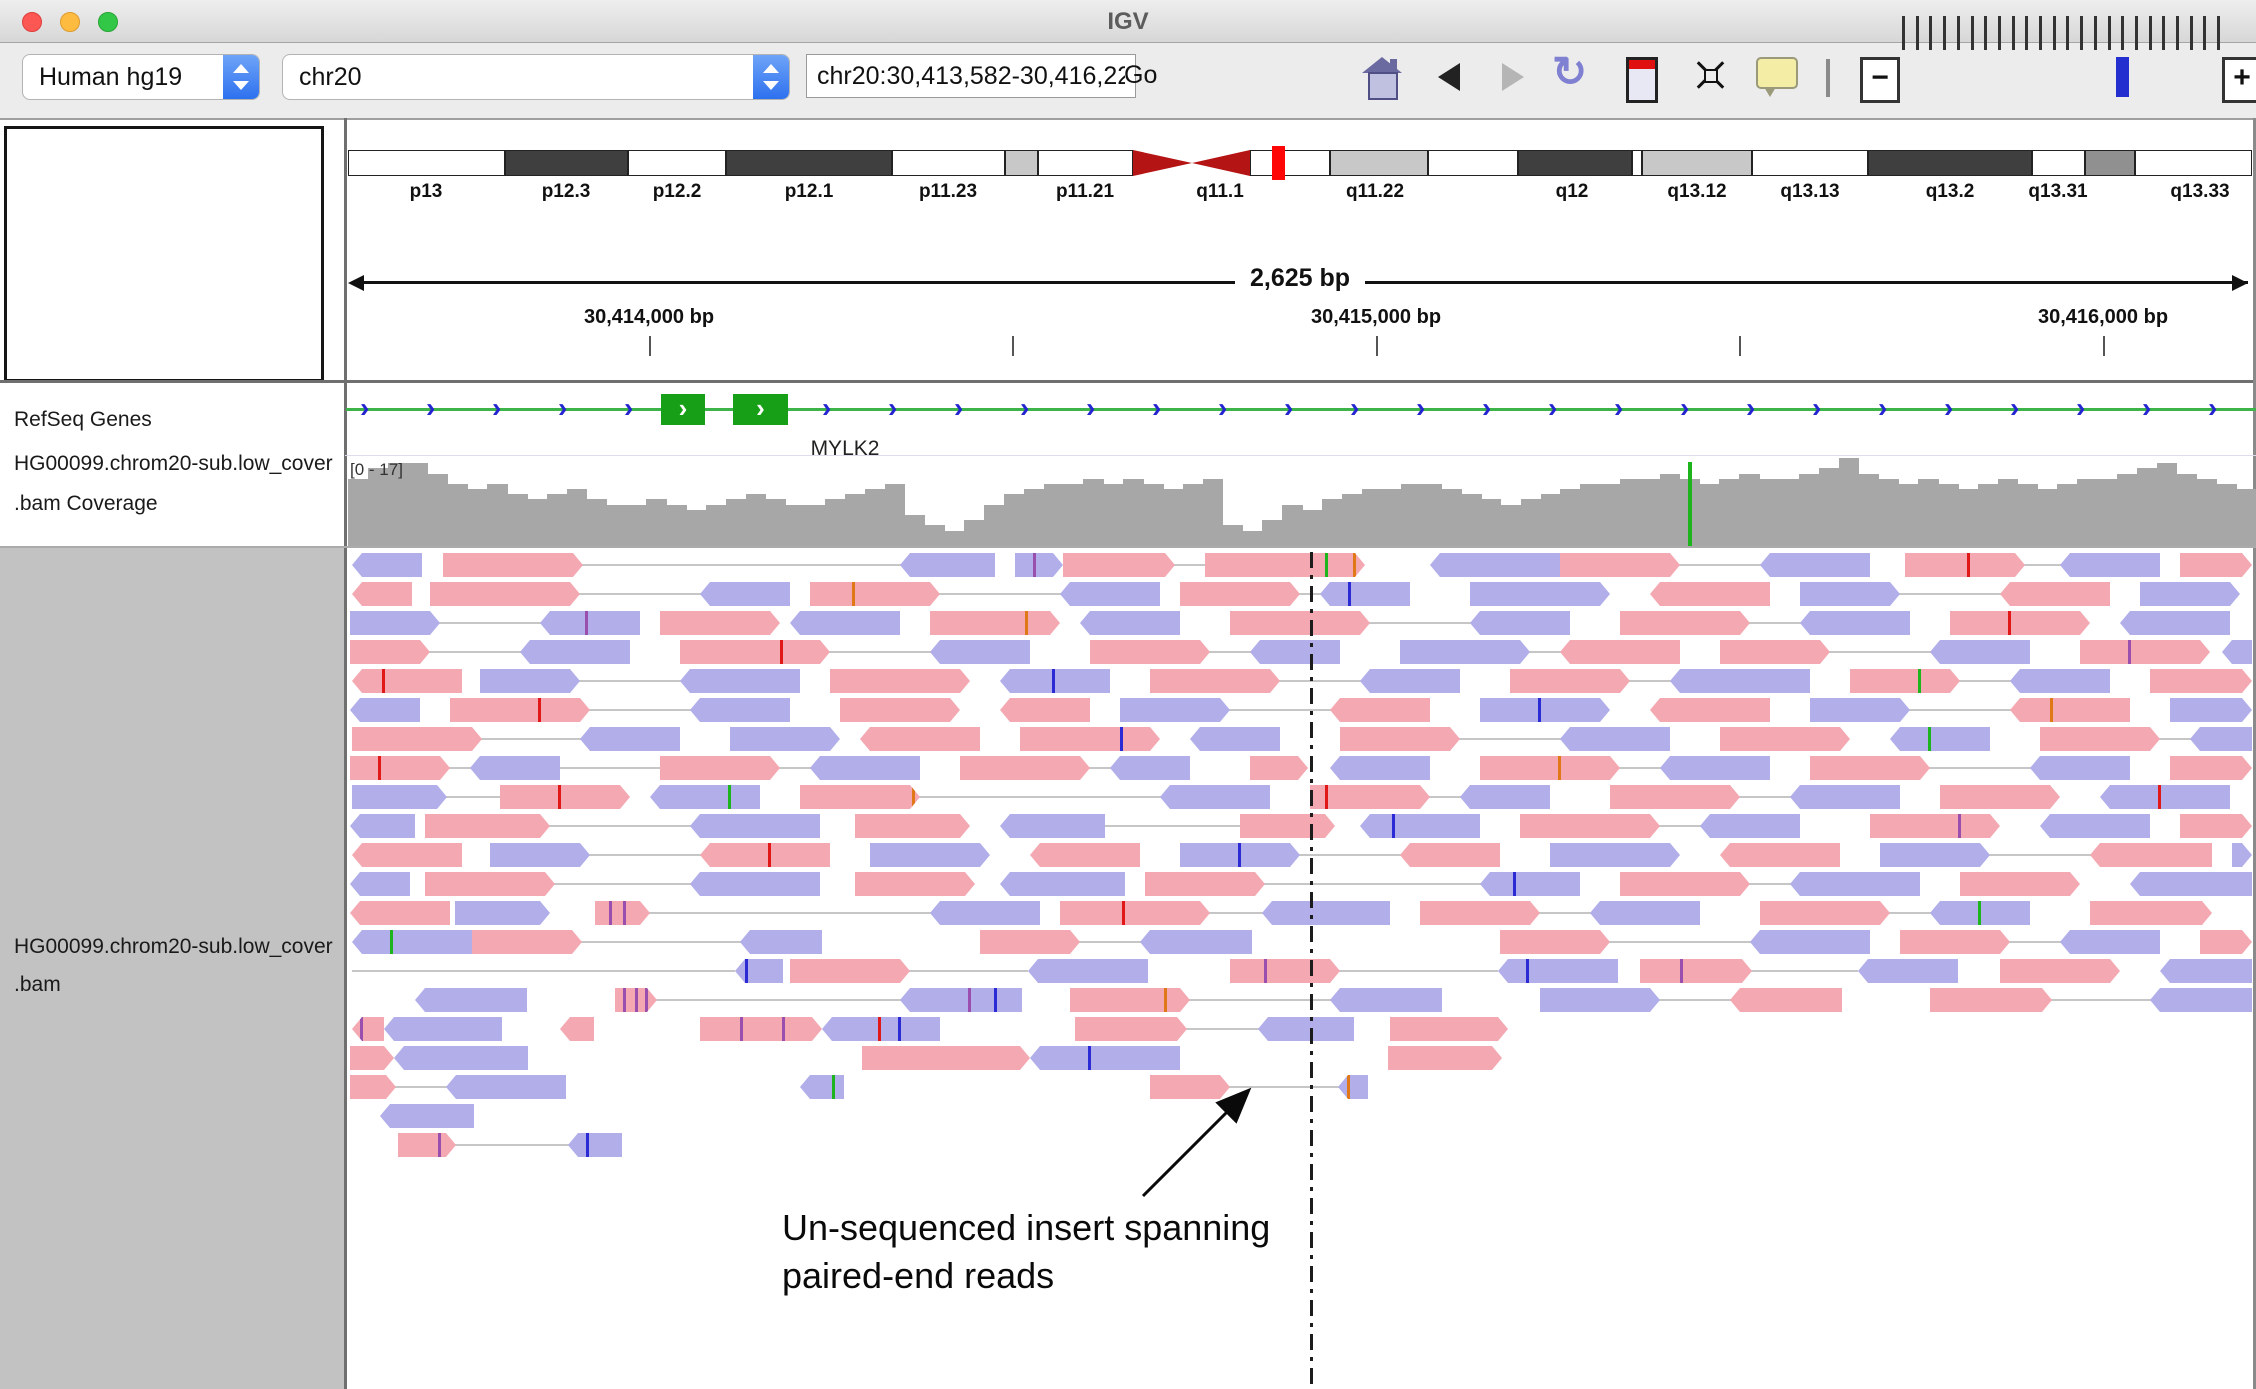 The image size is (2256, 1389). I want to click on chromosome-select: chr20, so click(536, 77).